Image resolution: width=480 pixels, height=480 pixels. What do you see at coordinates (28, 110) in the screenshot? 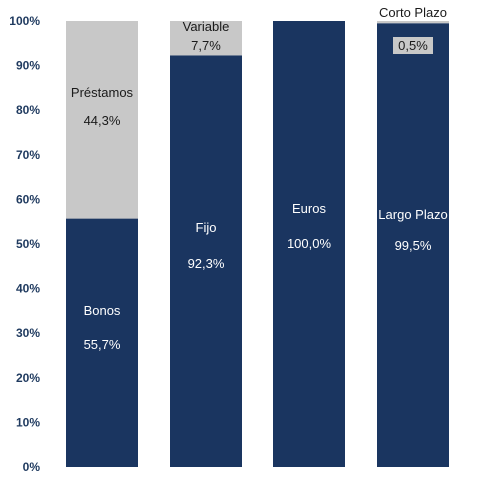
I see `y-tick-label: 80%` at bounding box center [28, 110].